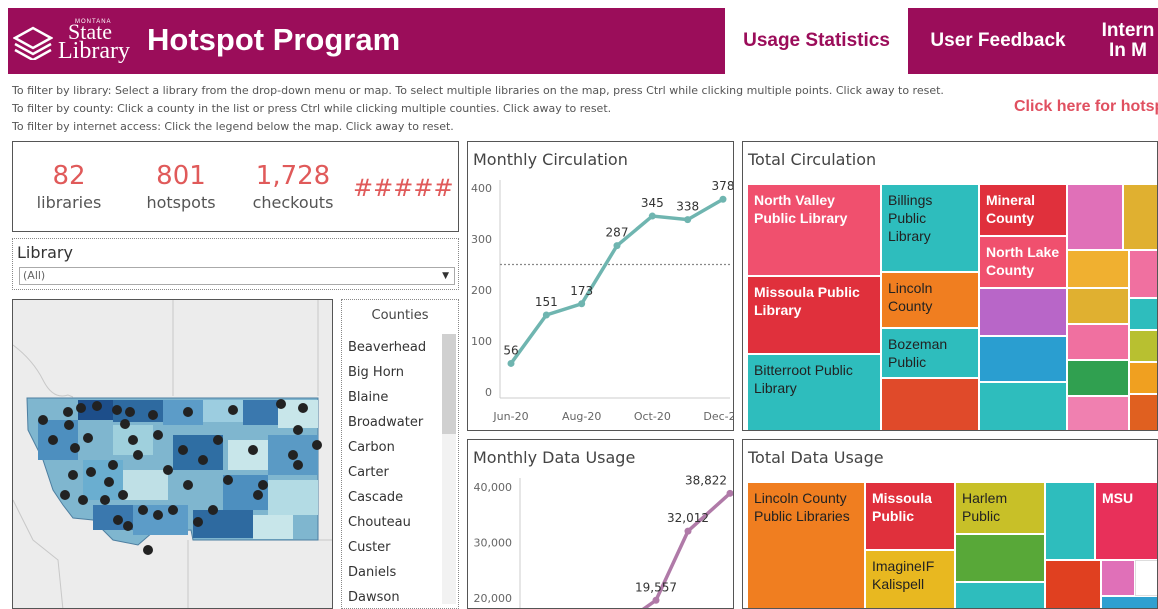  Describe the element at coordinates (481, 341) in the screenshot. I see `y-tick-label: 100` at that location.